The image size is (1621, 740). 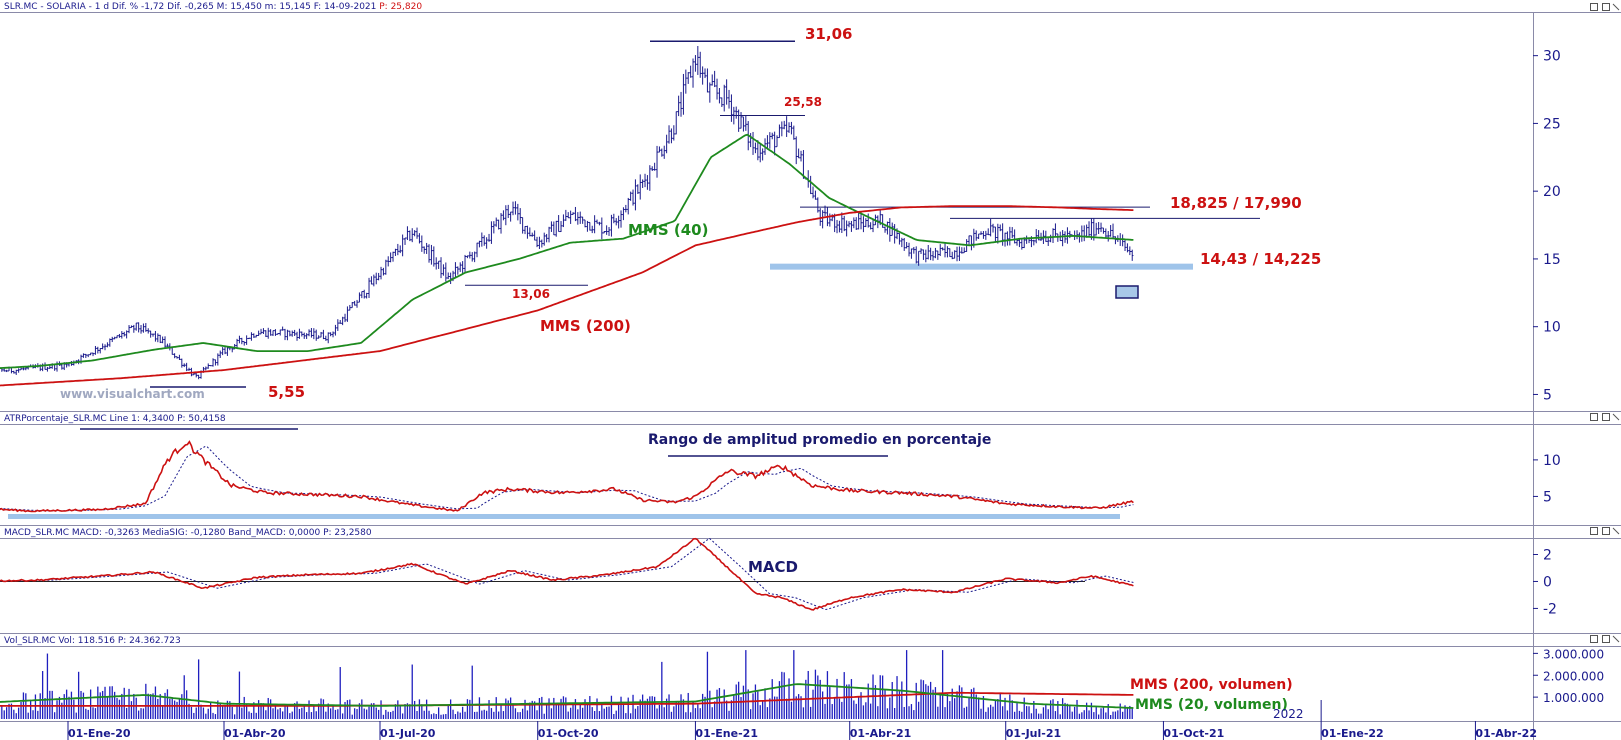 I want to click on price-axis-tick-label: 20, so click(x=1552, y=192).